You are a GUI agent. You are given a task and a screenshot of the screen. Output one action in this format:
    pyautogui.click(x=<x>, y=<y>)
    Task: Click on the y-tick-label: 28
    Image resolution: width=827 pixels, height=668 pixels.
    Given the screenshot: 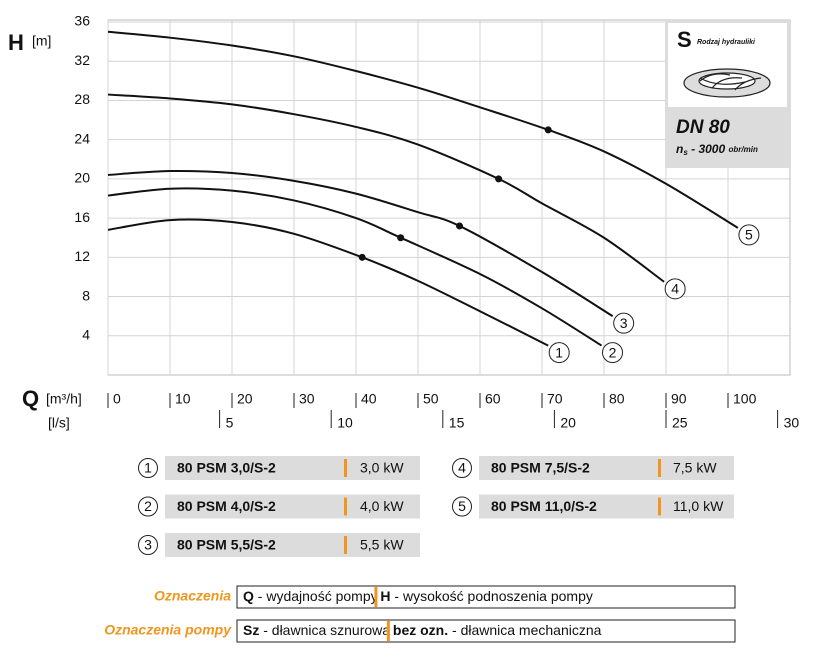 What is the action you would take?
    pyautogui.click(x=82, y=99)
    